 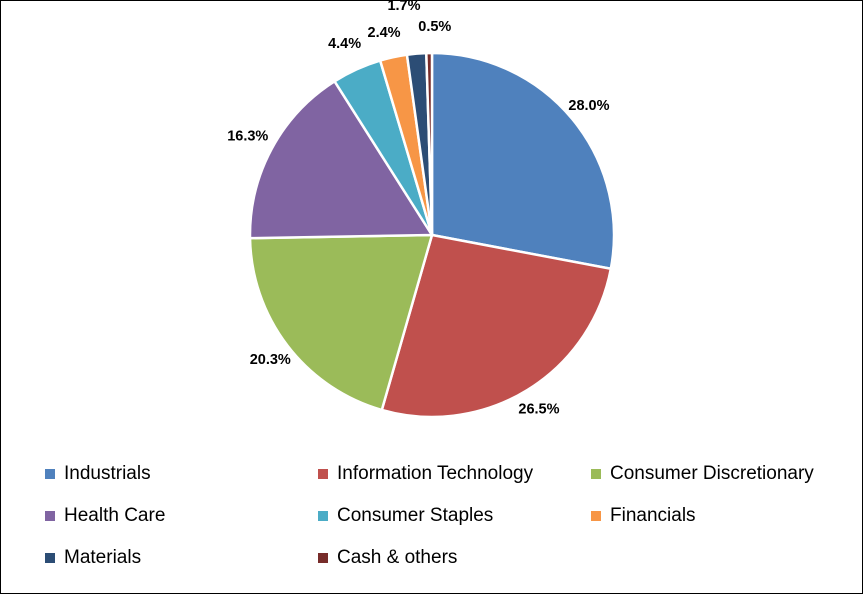 What do you see at coordinates (496, 326) in the screenshot?
I see `pie-slice-information-technology` at bounding box center [496, 326].